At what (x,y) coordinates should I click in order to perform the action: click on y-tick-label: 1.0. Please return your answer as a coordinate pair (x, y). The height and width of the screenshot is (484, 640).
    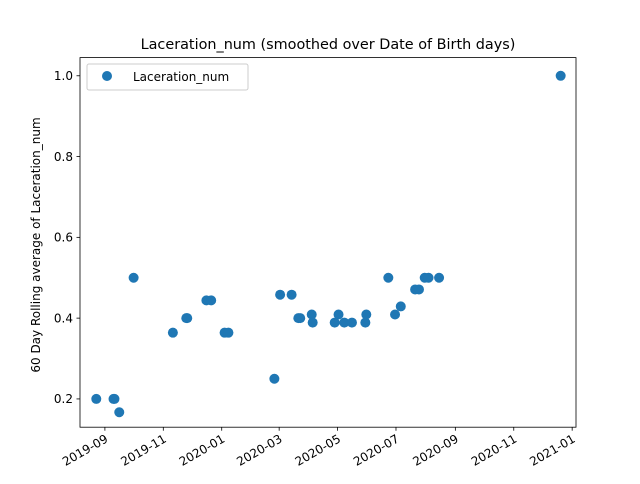
    Looking at the image, I should click on (63, 76).